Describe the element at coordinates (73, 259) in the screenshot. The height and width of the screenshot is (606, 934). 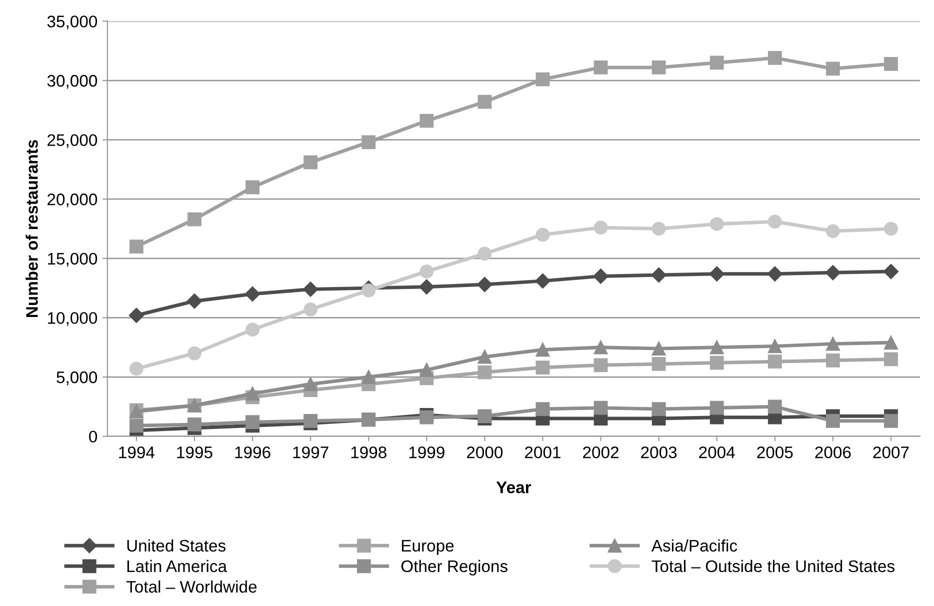
I see `y-tick-label: 15,000` at that location.